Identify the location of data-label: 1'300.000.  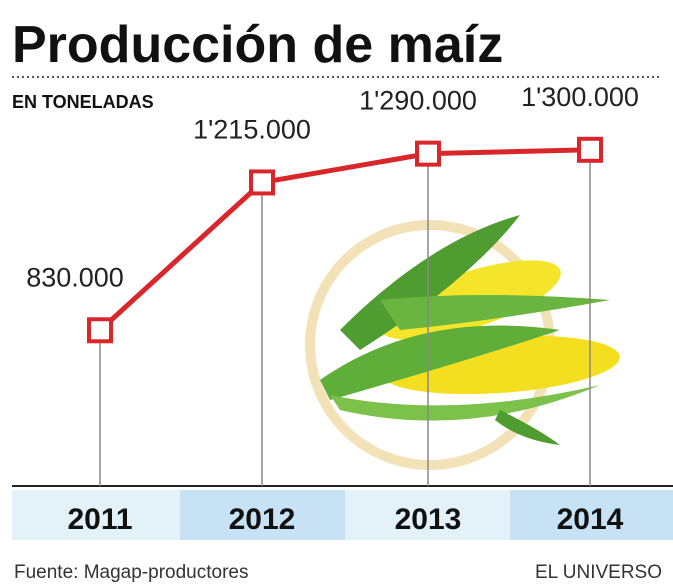
(580, 97).